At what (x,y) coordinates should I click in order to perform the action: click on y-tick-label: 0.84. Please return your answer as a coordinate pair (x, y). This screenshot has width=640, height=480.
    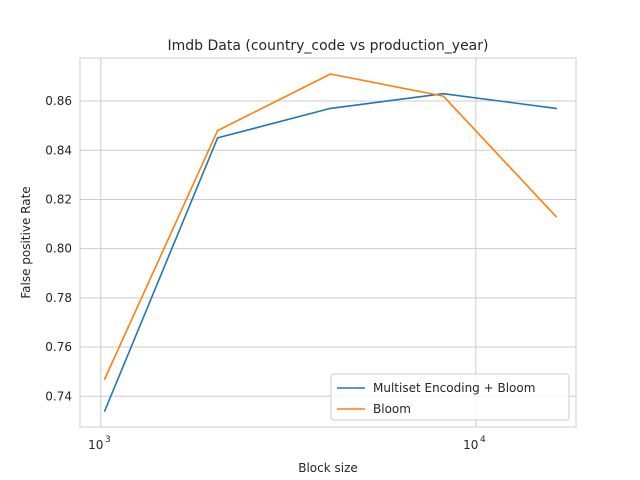
    Looking at the image, I should click on (58, 150).